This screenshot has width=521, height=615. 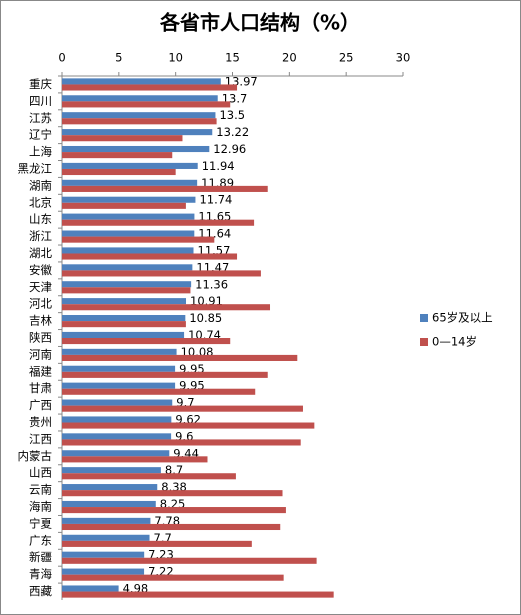 What do you see at coordinates (232, 132) in the screenshot?
I see `data-label: 13.22` at bounding box center [232, 132].